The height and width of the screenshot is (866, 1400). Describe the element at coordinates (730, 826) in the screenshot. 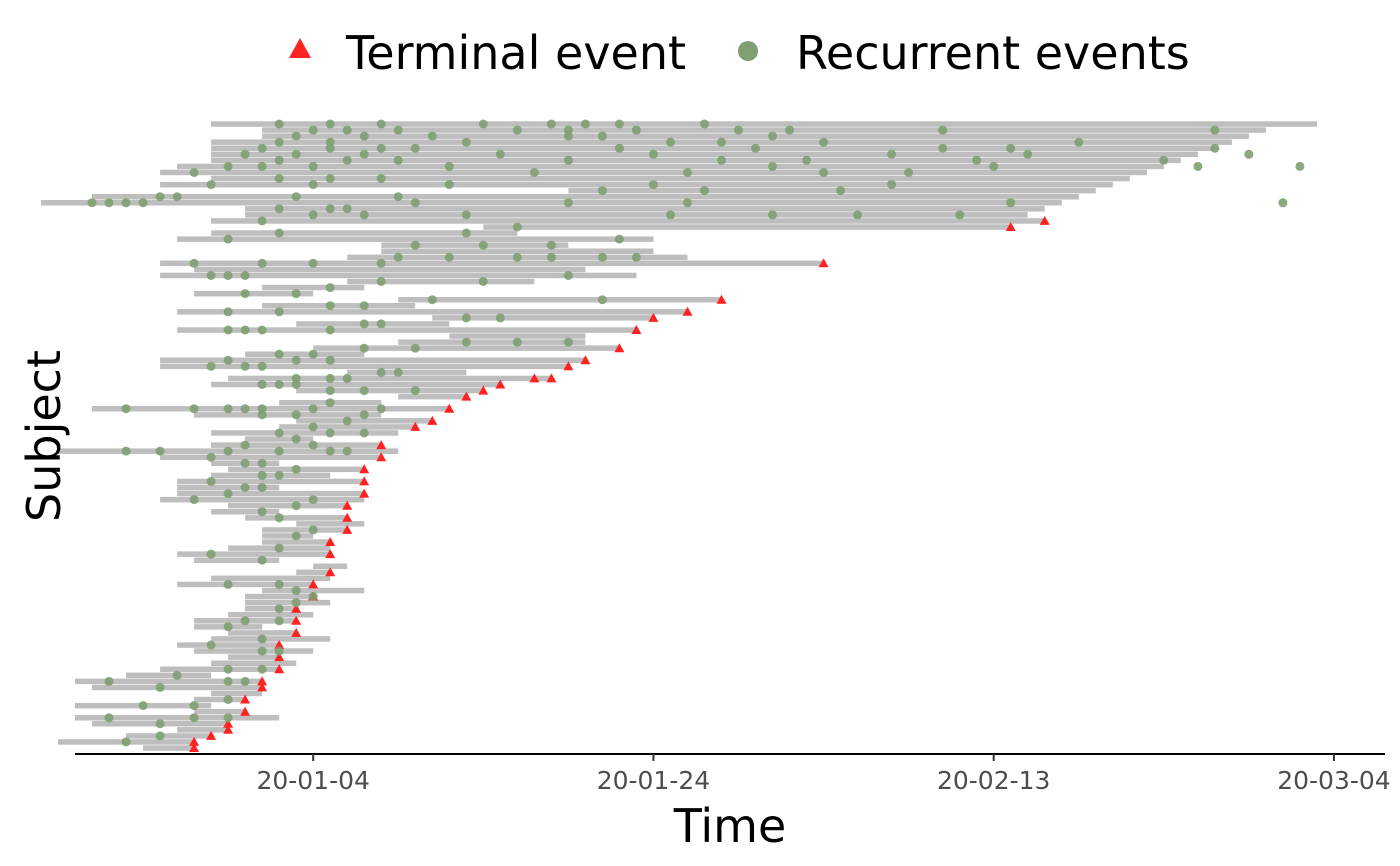

I see `x-axis-title: Time` at that location.